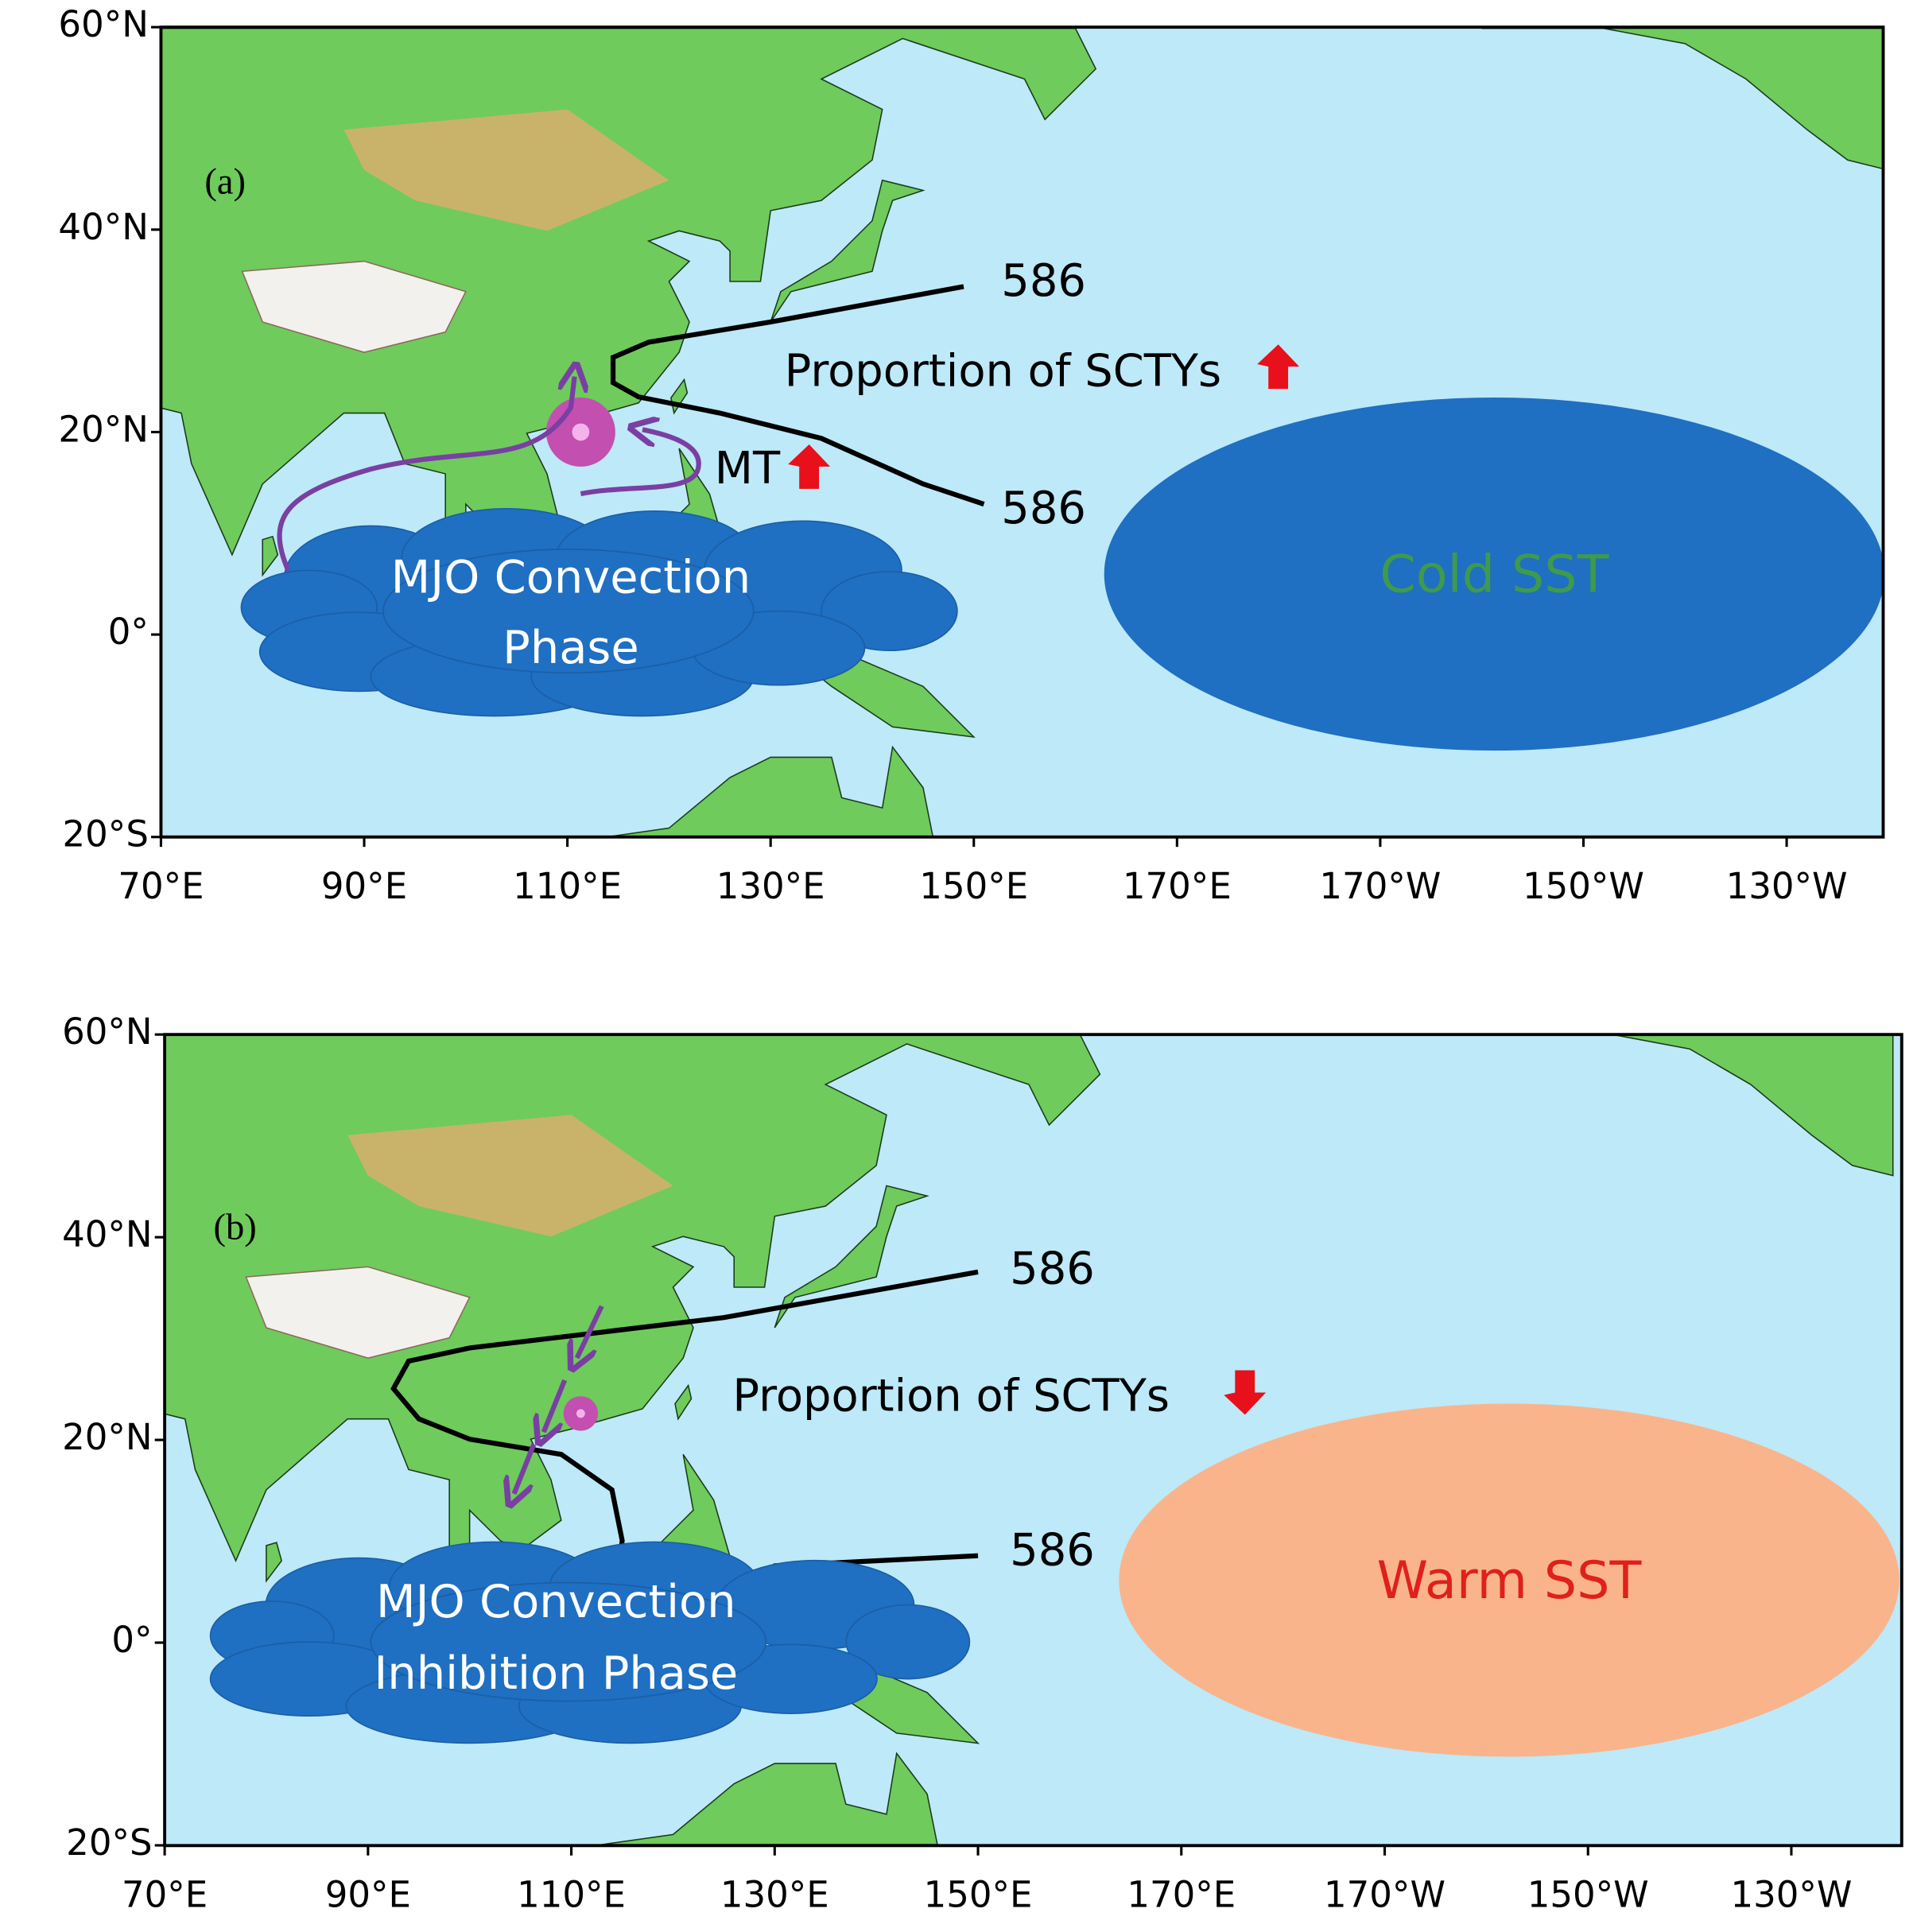 This screenshot has width=1917, height=1932. I want to click on panel-label: (b), so click(234, 1227).